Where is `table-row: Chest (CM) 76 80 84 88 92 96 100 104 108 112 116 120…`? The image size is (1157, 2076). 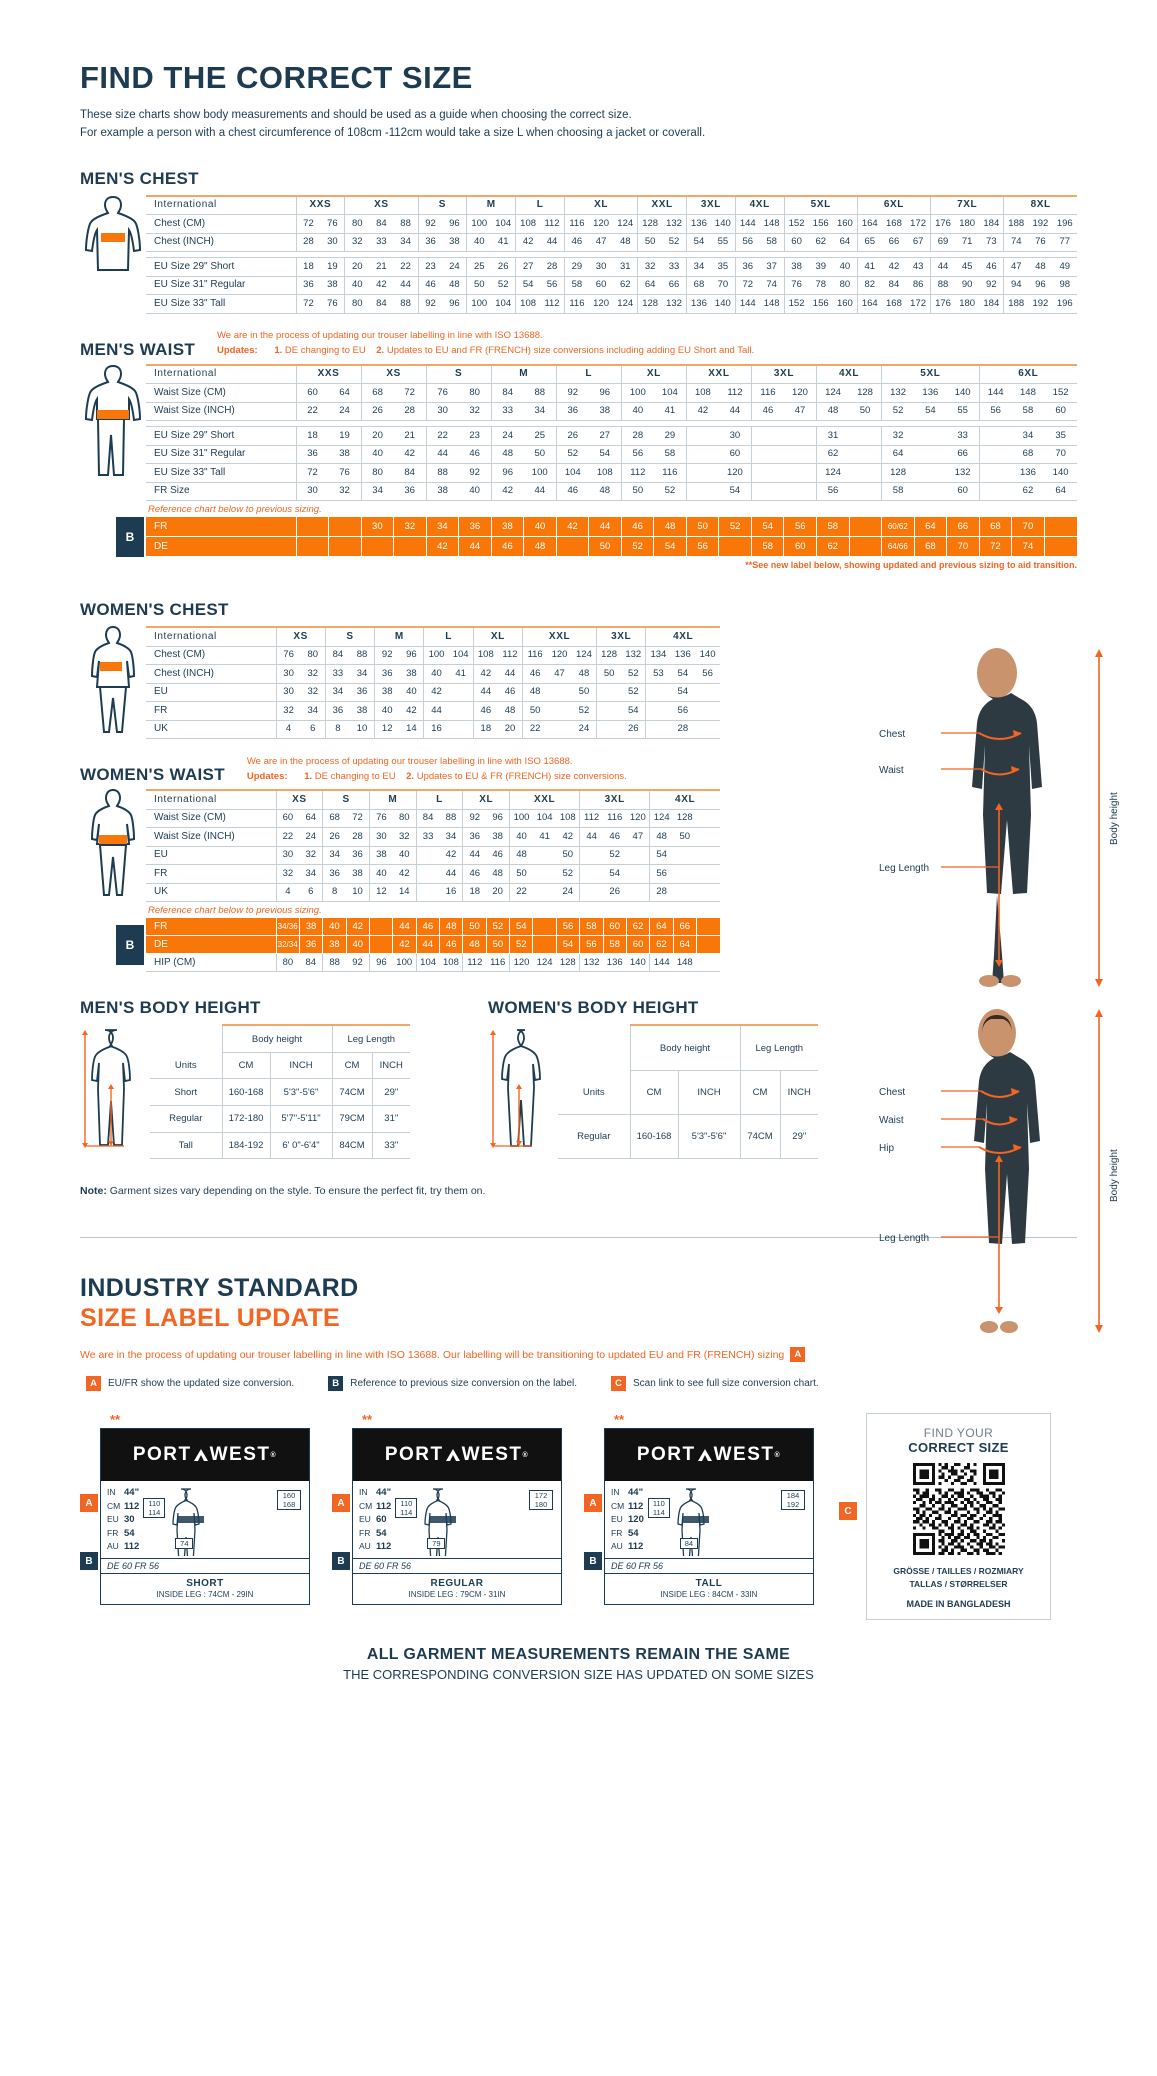
table-row: Chest (CM) 76 80 84 88 92 96 100 104 108 112 116 120… is located at coordinates (433, 656).